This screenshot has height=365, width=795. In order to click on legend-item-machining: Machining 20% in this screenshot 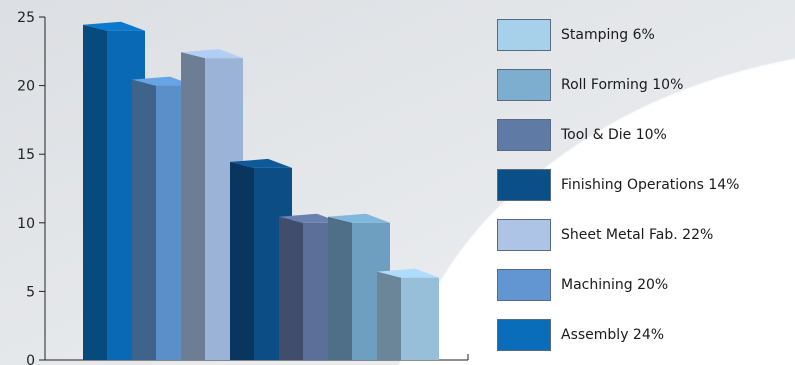, I will do `click(642, 285)`.